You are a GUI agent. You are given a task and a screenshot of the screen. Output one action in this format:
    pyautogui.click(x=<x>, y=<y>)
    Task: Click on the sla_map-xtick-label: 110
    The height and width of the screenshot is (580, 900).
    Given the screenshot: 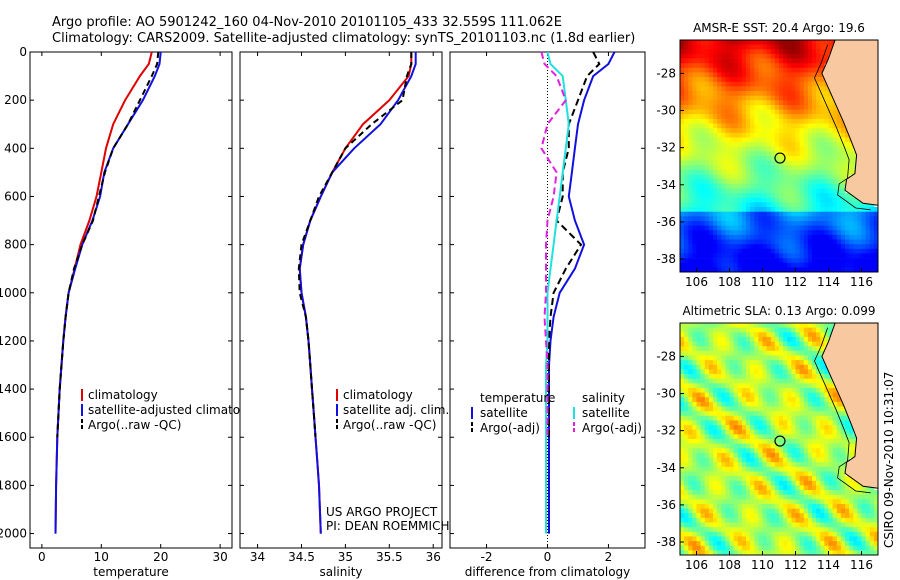 What is the action you would take?
    pyautogui.click(x=762, y=565)
    